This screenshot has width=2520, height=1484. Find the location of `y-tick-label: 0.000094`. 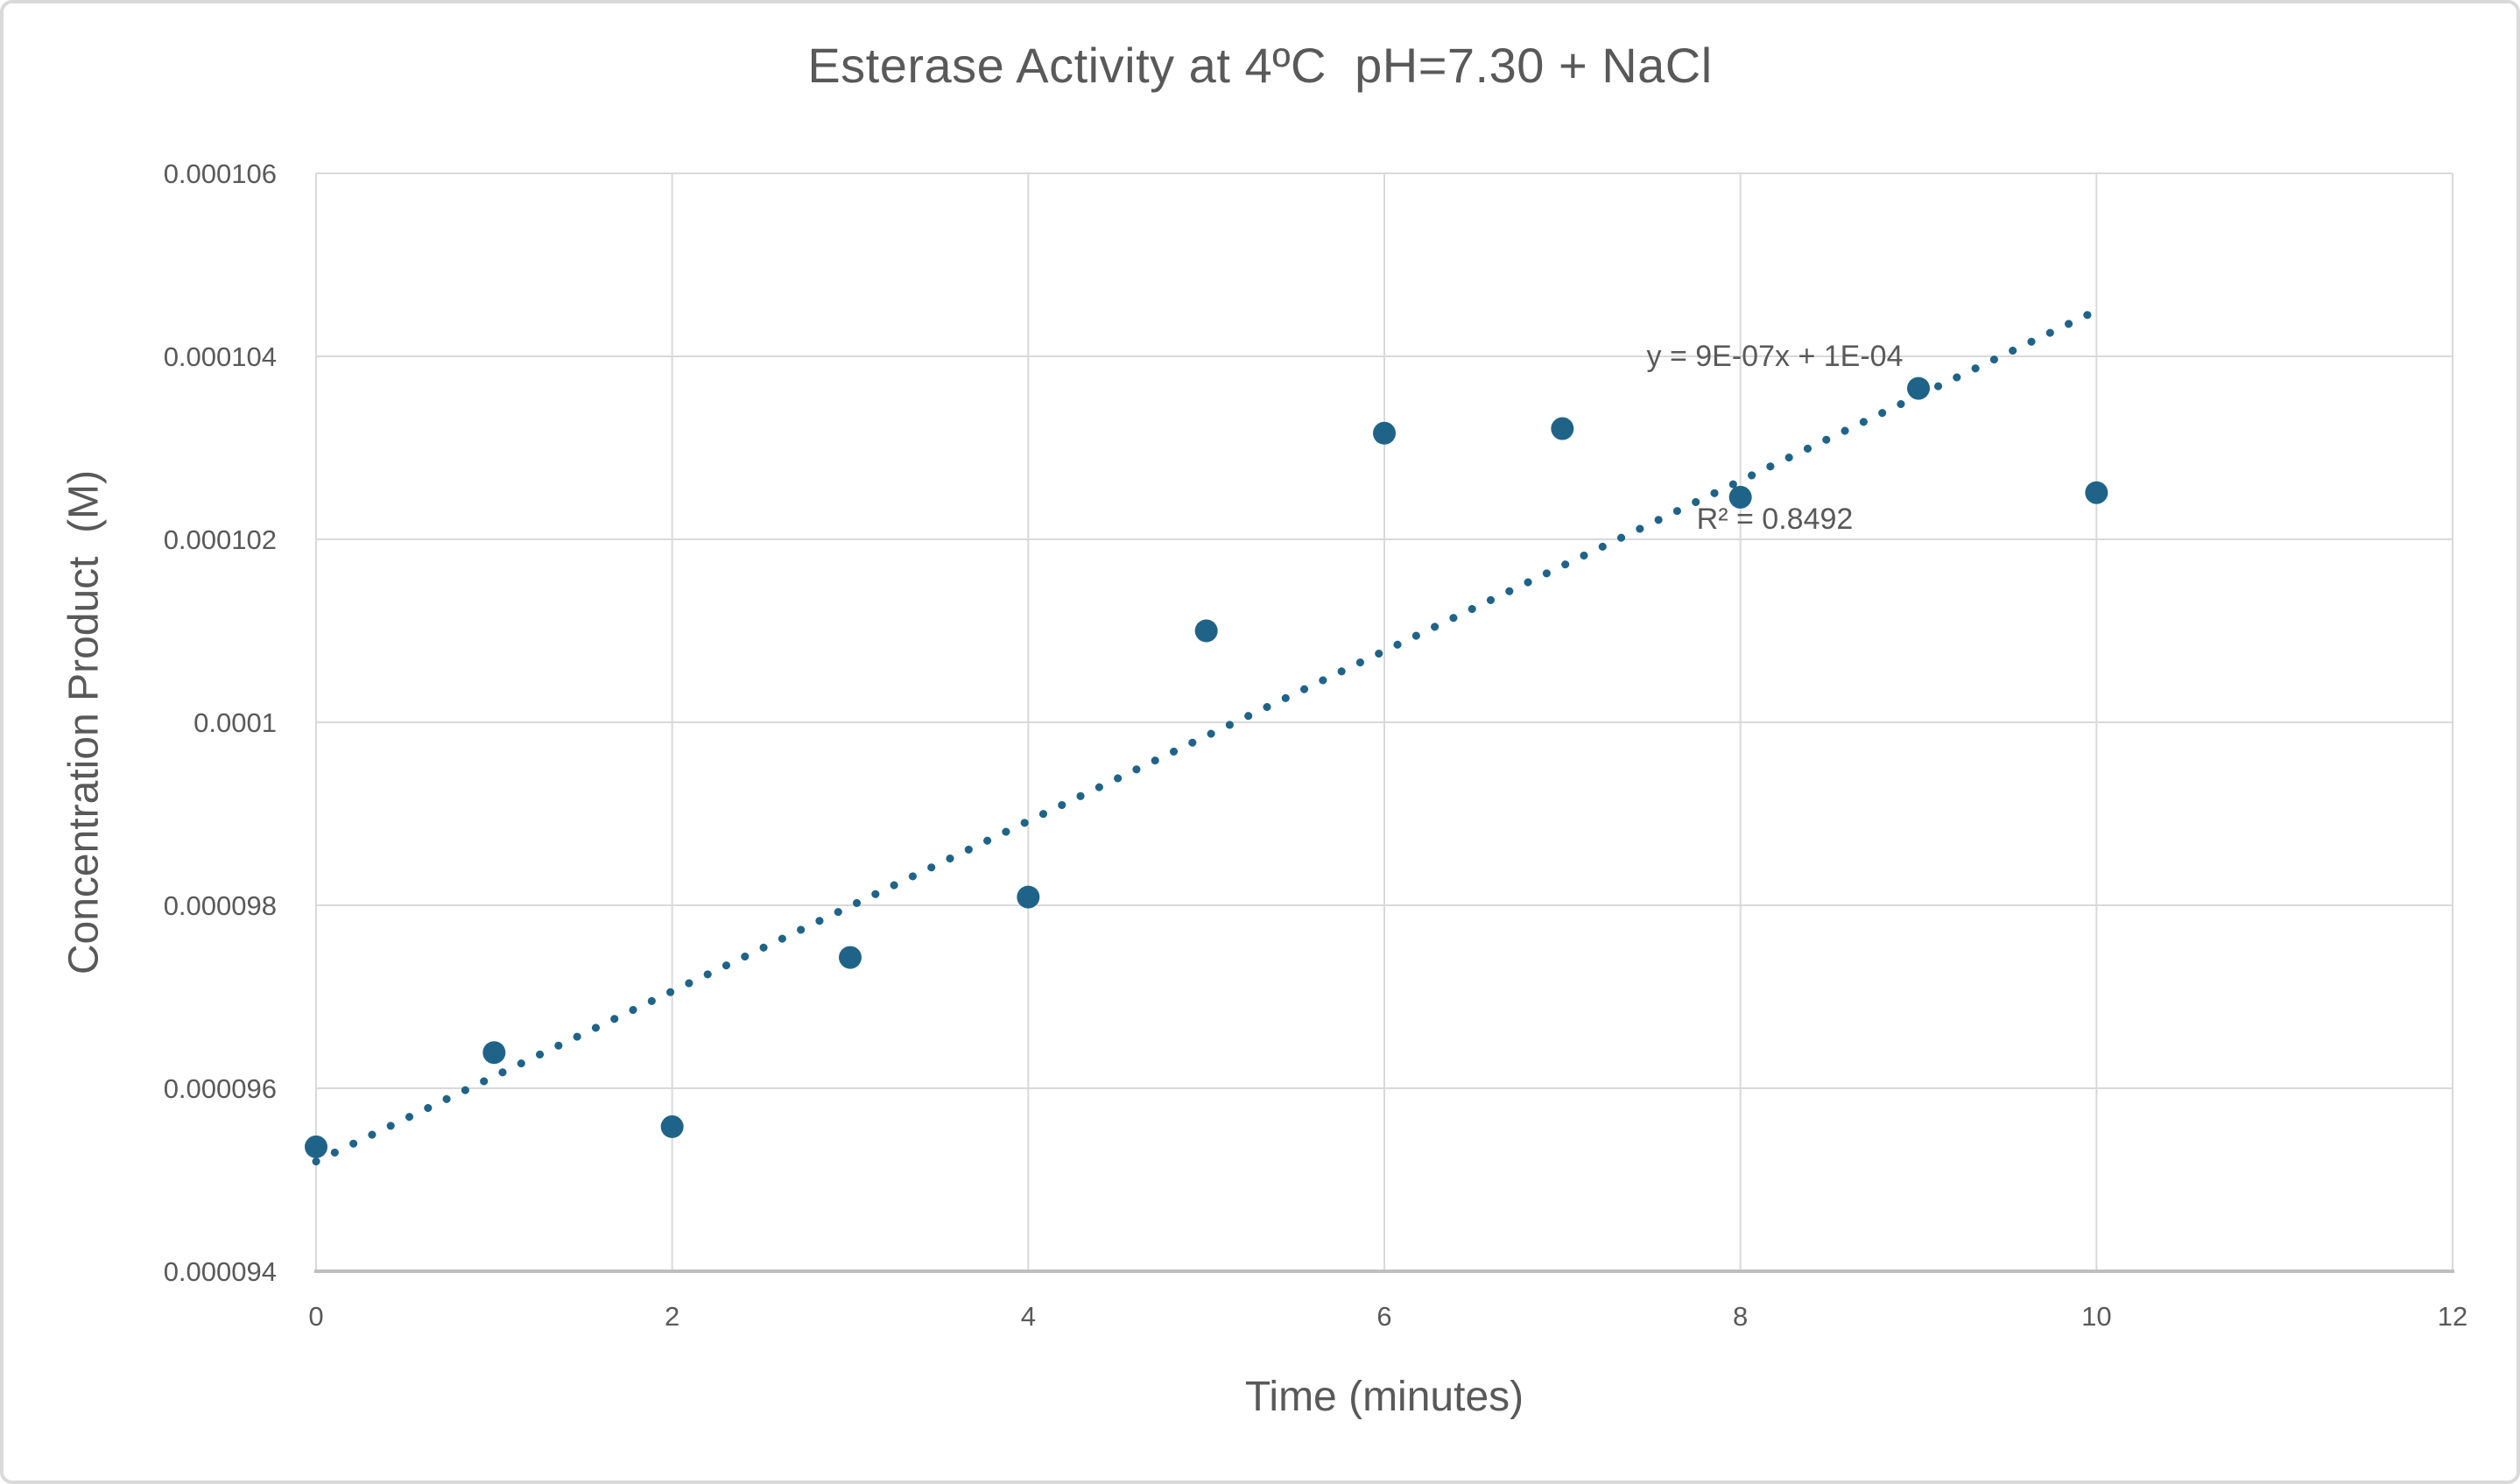

y-tick-label: 0.000094 is located at coordinates (220, 1271).